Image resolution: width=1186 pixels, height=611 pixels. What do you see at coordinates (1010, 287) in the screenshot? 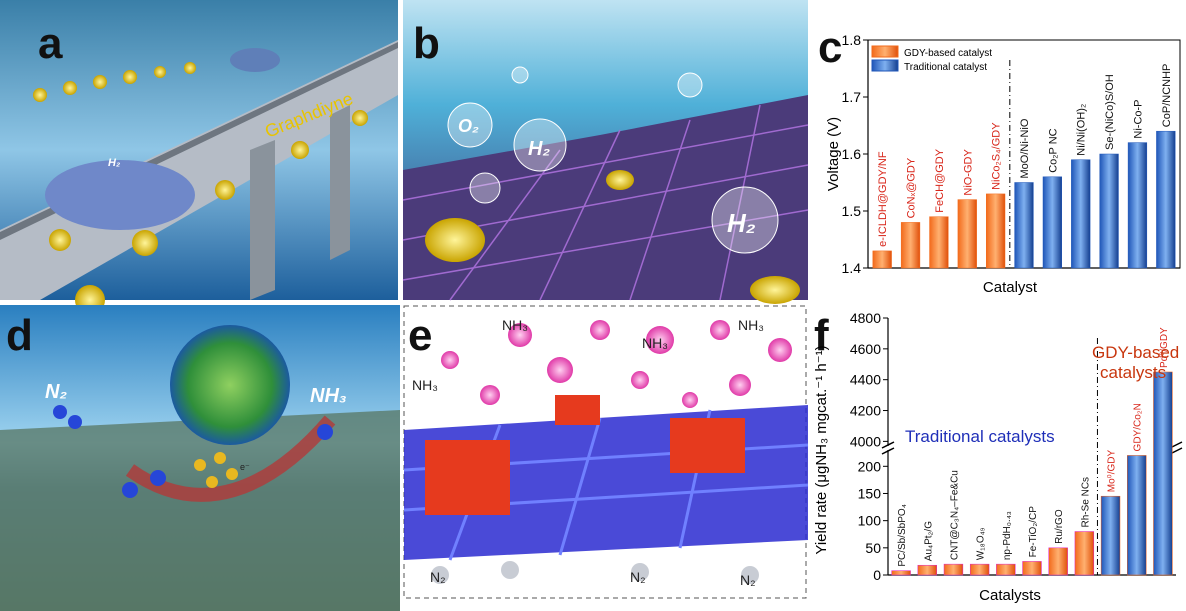
I see `x-axis-label: Catalyst` at bounding box center [1010, 287].